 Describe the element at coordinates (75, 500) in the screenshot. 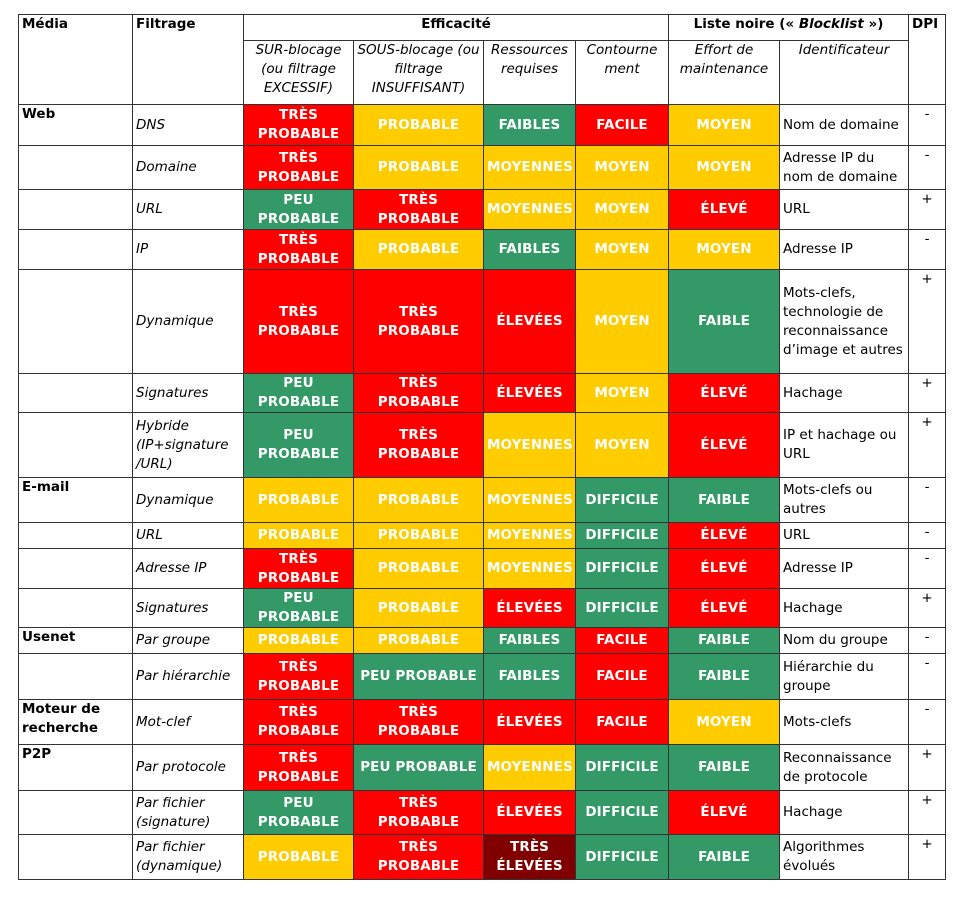

I see `media-cell: E-mail` at that location.